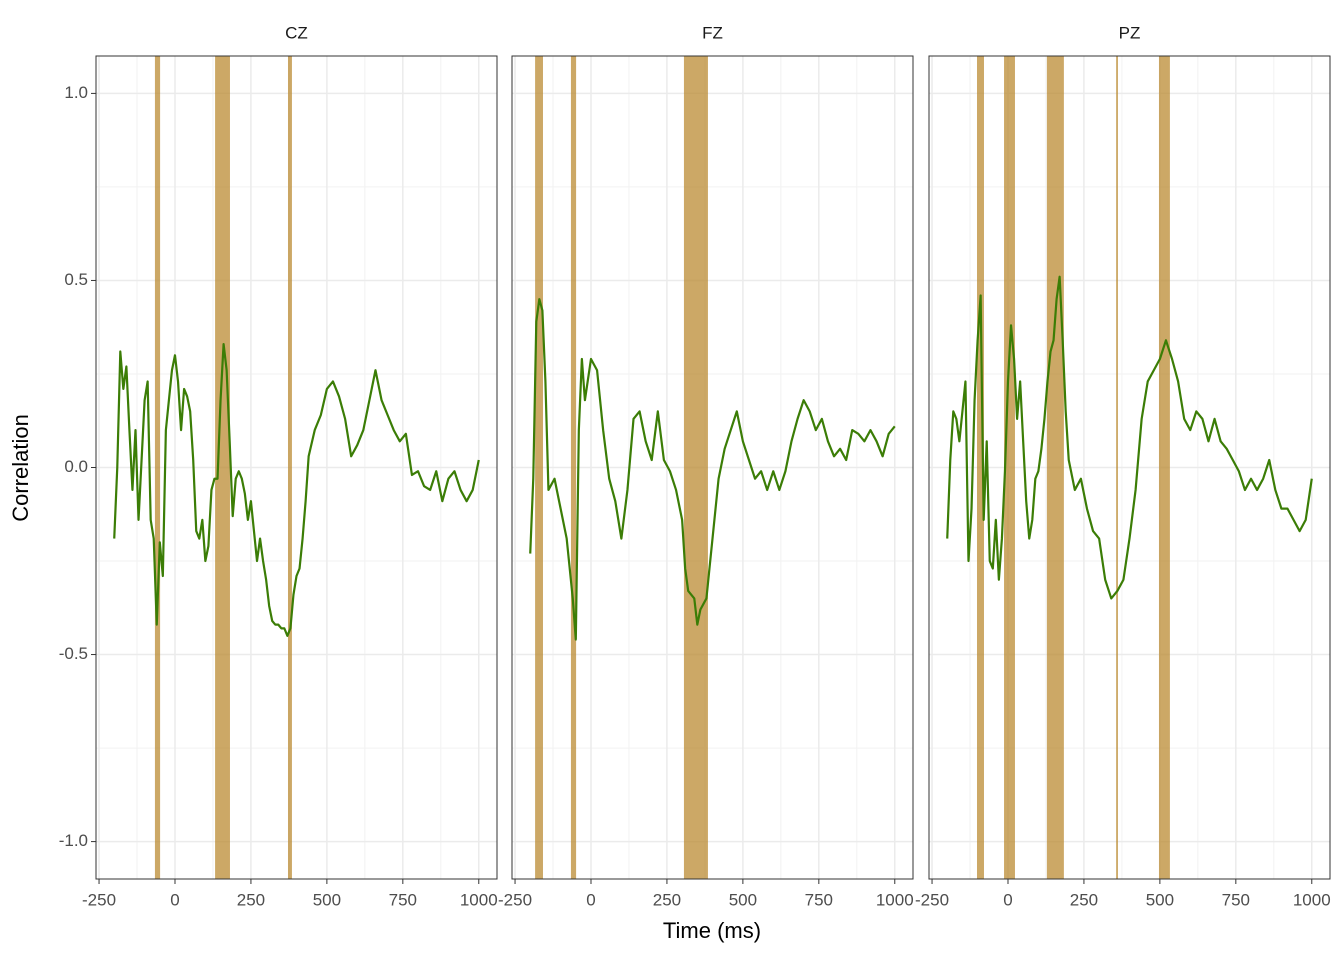 This screenshot has height=960, width=1344. What do you see at coordinates (712, 930) in the screenshot?
I see `x-axis-title: Time (ms)` at bounding box center [712, 930].